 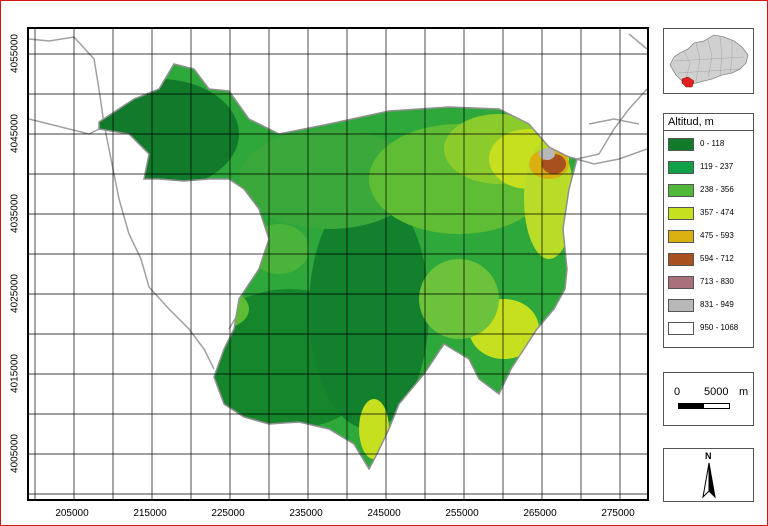 I want to click on x-tick-label: 275000, so click(x=618, y=513).